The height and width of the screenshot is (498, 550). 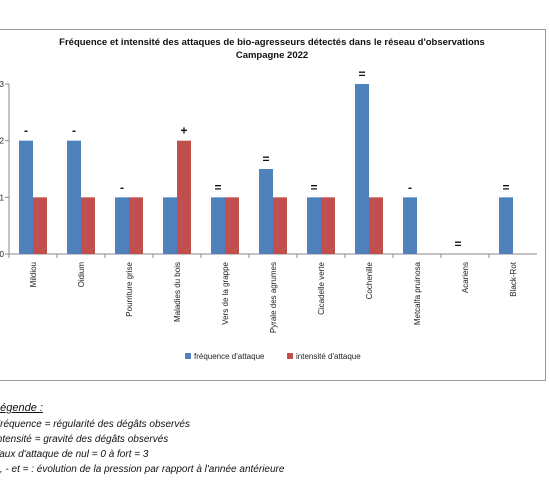 What do you see at coordinates (183, 131) in the screenshot?
I see `trend-annotation: +` at bounding box center [183, 131].